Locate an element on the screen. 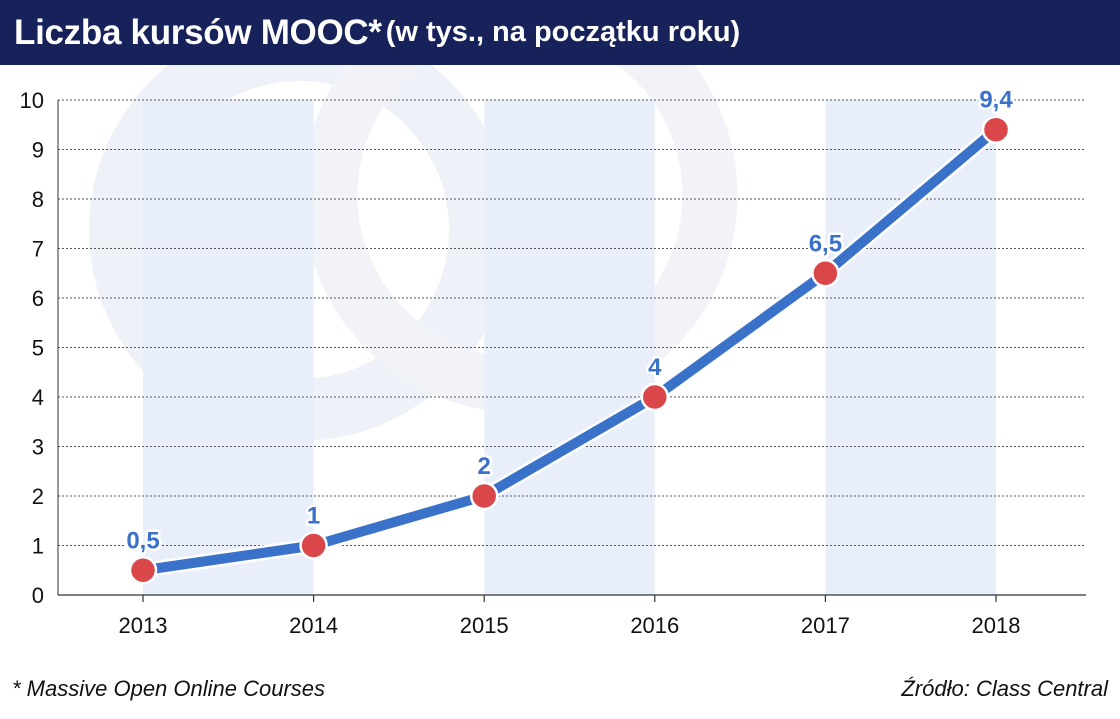  y-tick-label: 9 is located at coordinates (38, 150).